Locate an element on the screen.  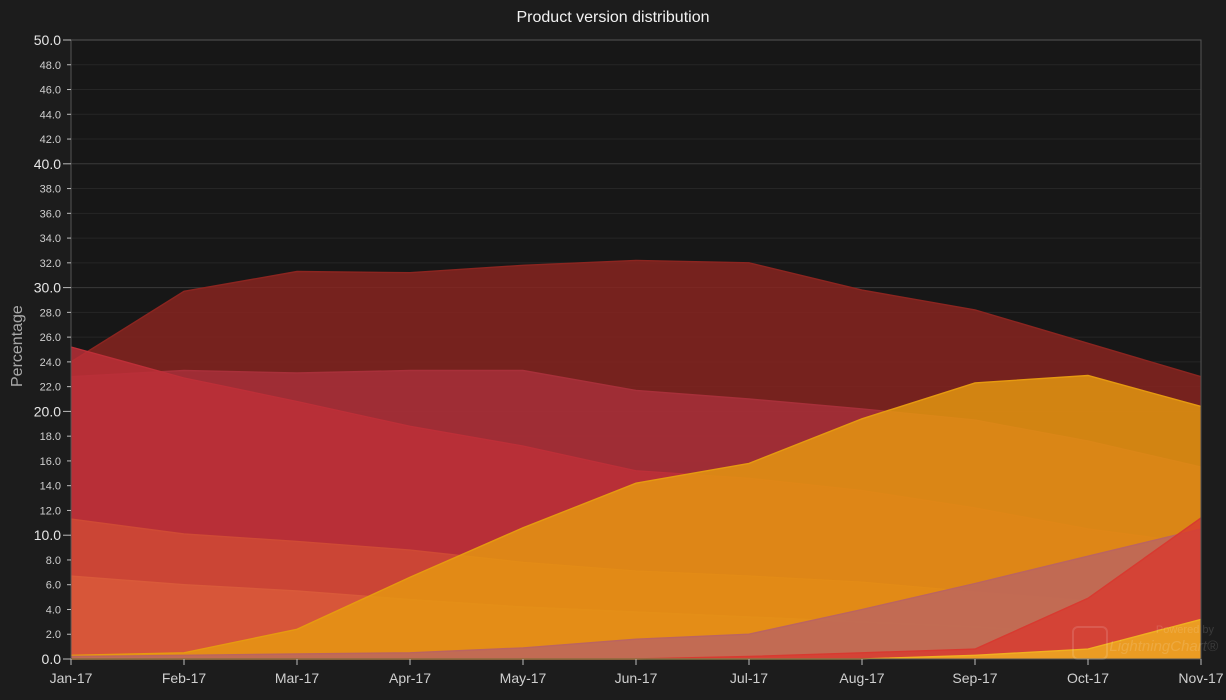
y-tick-label: 0.0 is located at coordinates (52, 659).